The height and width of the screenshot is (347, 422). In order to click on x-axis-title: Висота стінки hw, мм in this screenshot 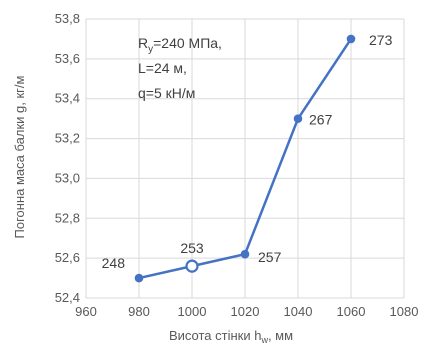, I will do `click(231, 336)`.